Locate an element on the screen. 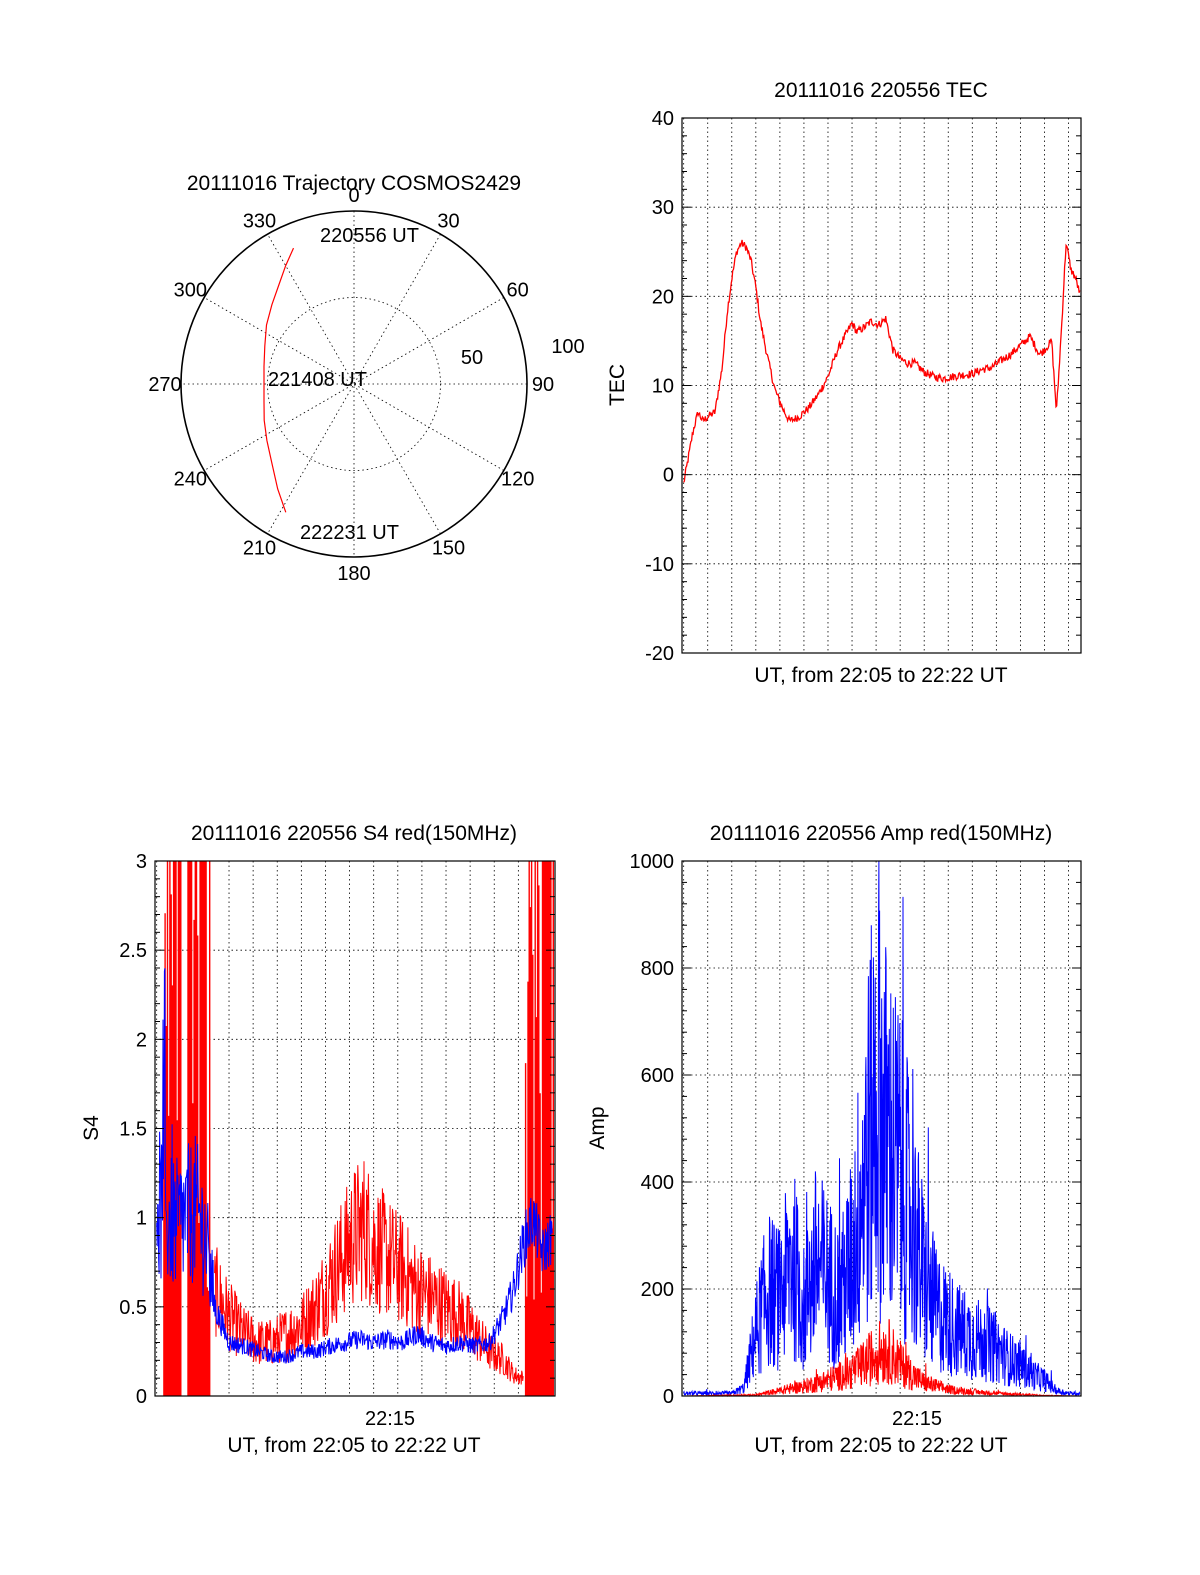  y-tick-label: 20 is located at coordinates (663, 297).